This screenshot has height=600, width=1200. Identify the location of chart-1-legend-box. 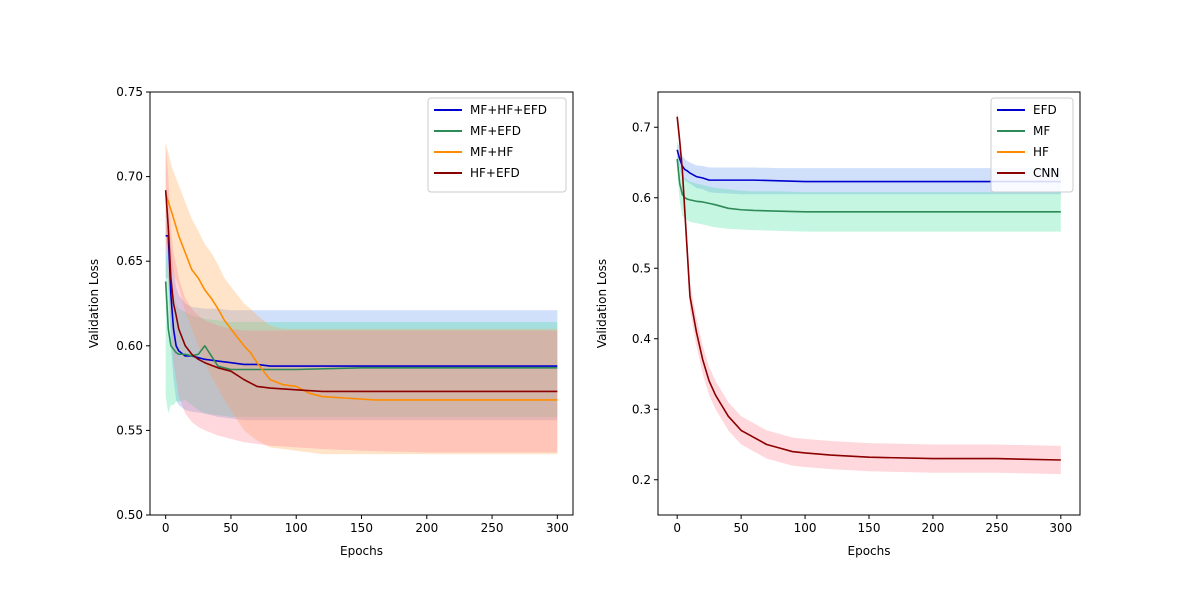
(1032, 145).